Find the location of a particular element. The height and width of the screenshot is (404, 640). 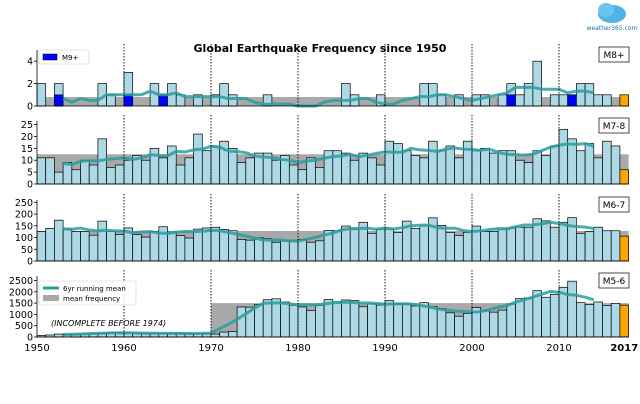

bar-1963 is located at coordinates (154, 246).